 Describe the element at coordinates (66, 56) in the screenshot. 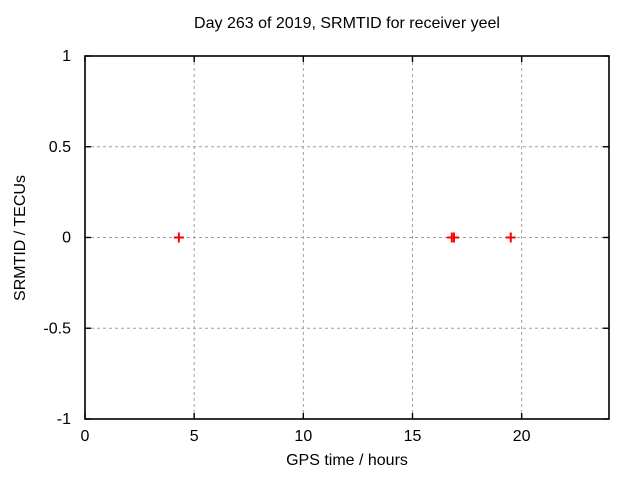

I see `y-tick-label: 1` at that location.